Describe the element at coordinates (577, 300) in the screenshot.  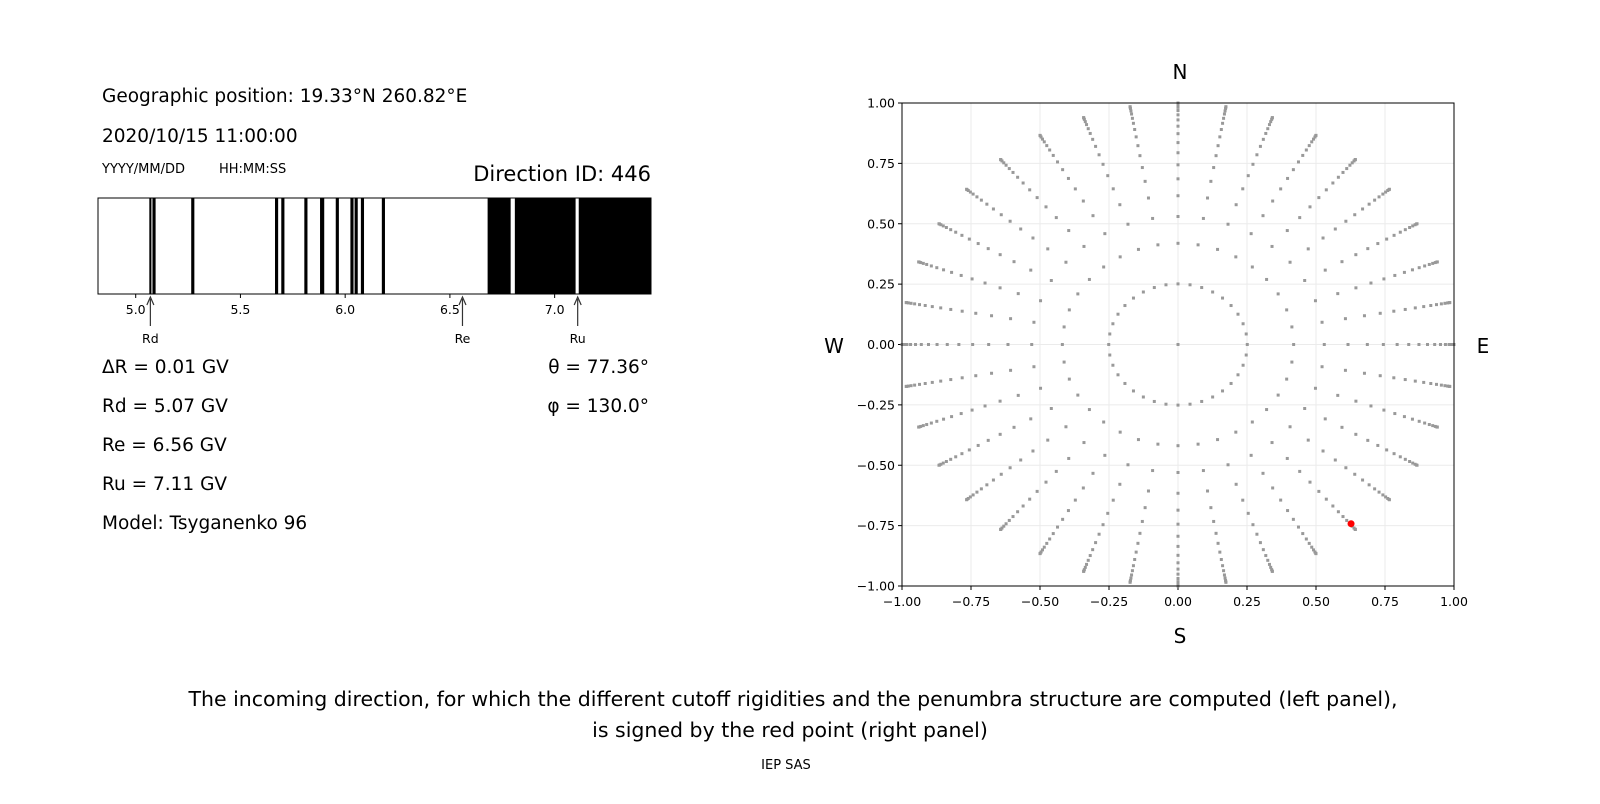
I see `arrow-head-icon` at that location.